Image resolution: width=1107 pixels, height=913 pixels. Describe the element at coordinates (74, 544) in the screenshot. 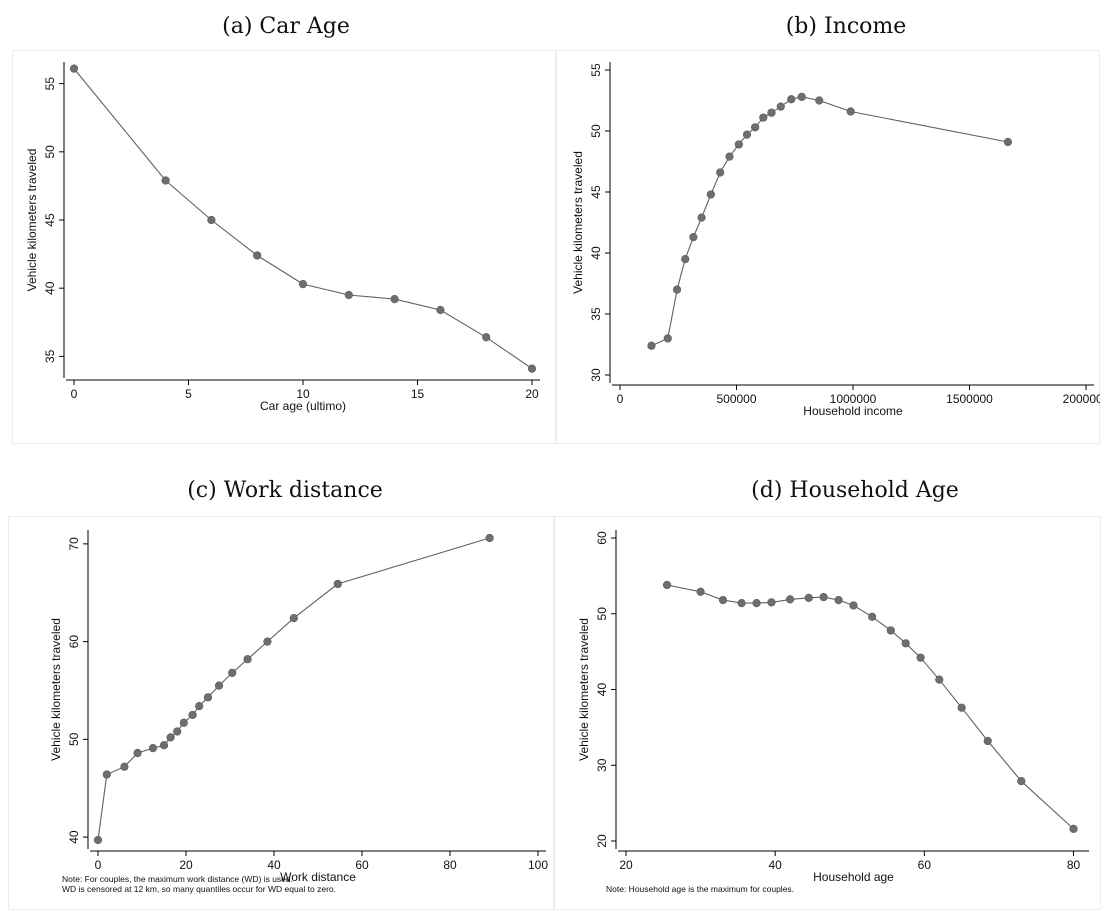

I see `y-tick-label: 70` at that location.